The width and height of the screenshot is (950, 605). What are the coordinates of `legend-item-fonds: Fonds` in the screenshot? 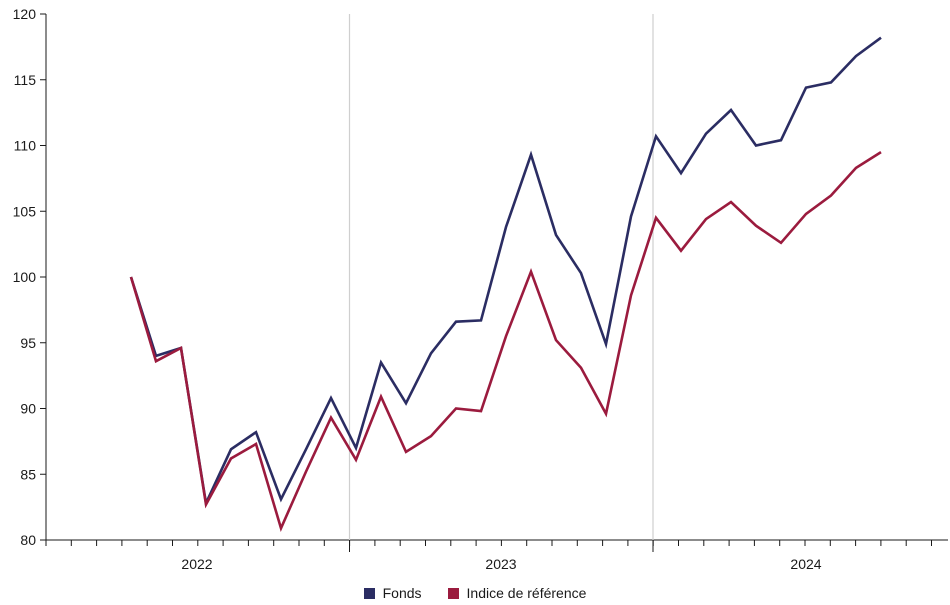 It's located at (392, 593).